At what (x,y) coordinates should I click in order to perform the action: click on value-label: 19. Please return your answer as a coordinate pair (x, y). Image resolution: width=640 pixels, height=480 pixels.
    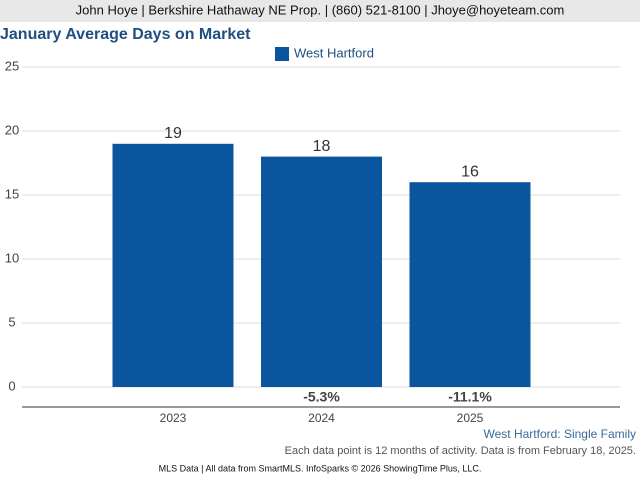
    Looking at the image, I should click on (173, 133).